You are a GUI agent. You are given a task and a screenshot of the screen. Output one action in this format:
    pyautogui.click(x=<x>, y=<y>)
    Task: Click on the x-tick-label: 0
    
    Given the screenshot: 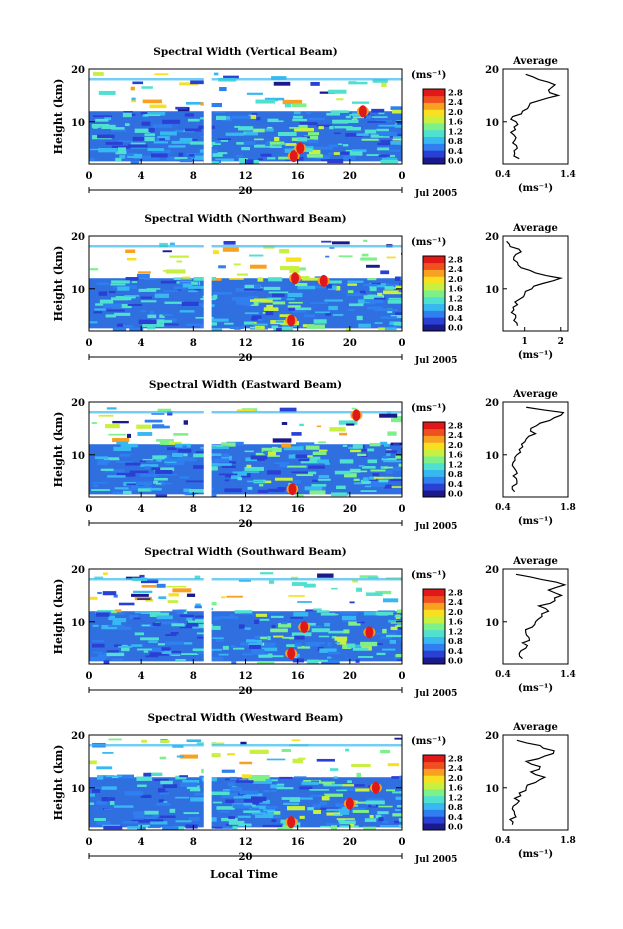 What is the action you would take?
    pyautogui.click(x=89, y=176)
    